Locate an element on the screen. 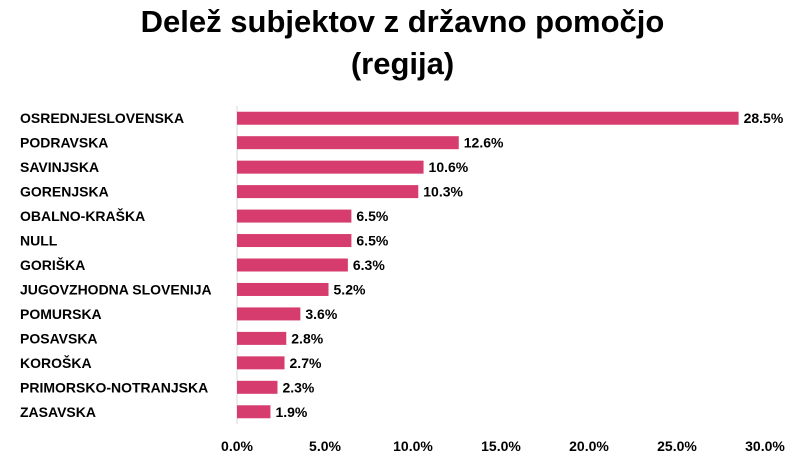 The width and height of the screenshot is (805, 475). category-label: SAVINJSKA is located at coordinates (59, 167).